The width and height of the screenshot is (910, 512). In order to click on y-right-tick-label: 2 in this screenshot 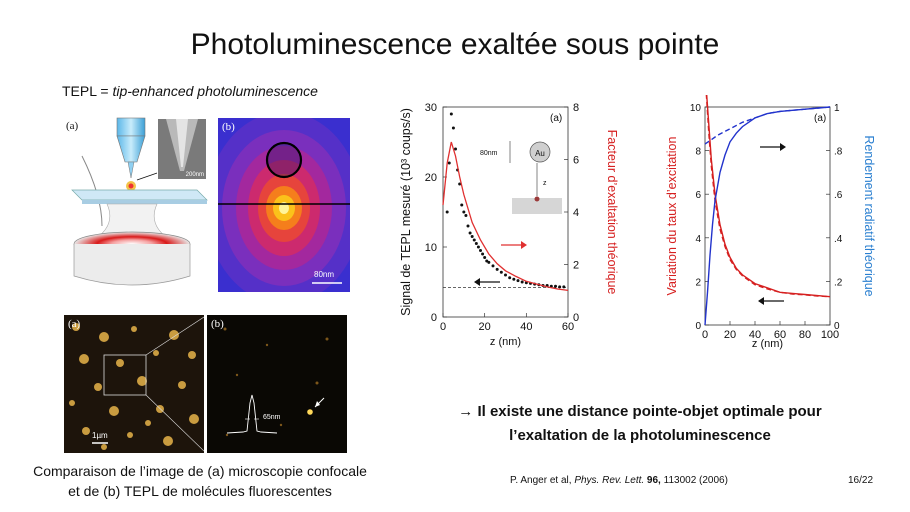, I will do `click(576, 266)`.